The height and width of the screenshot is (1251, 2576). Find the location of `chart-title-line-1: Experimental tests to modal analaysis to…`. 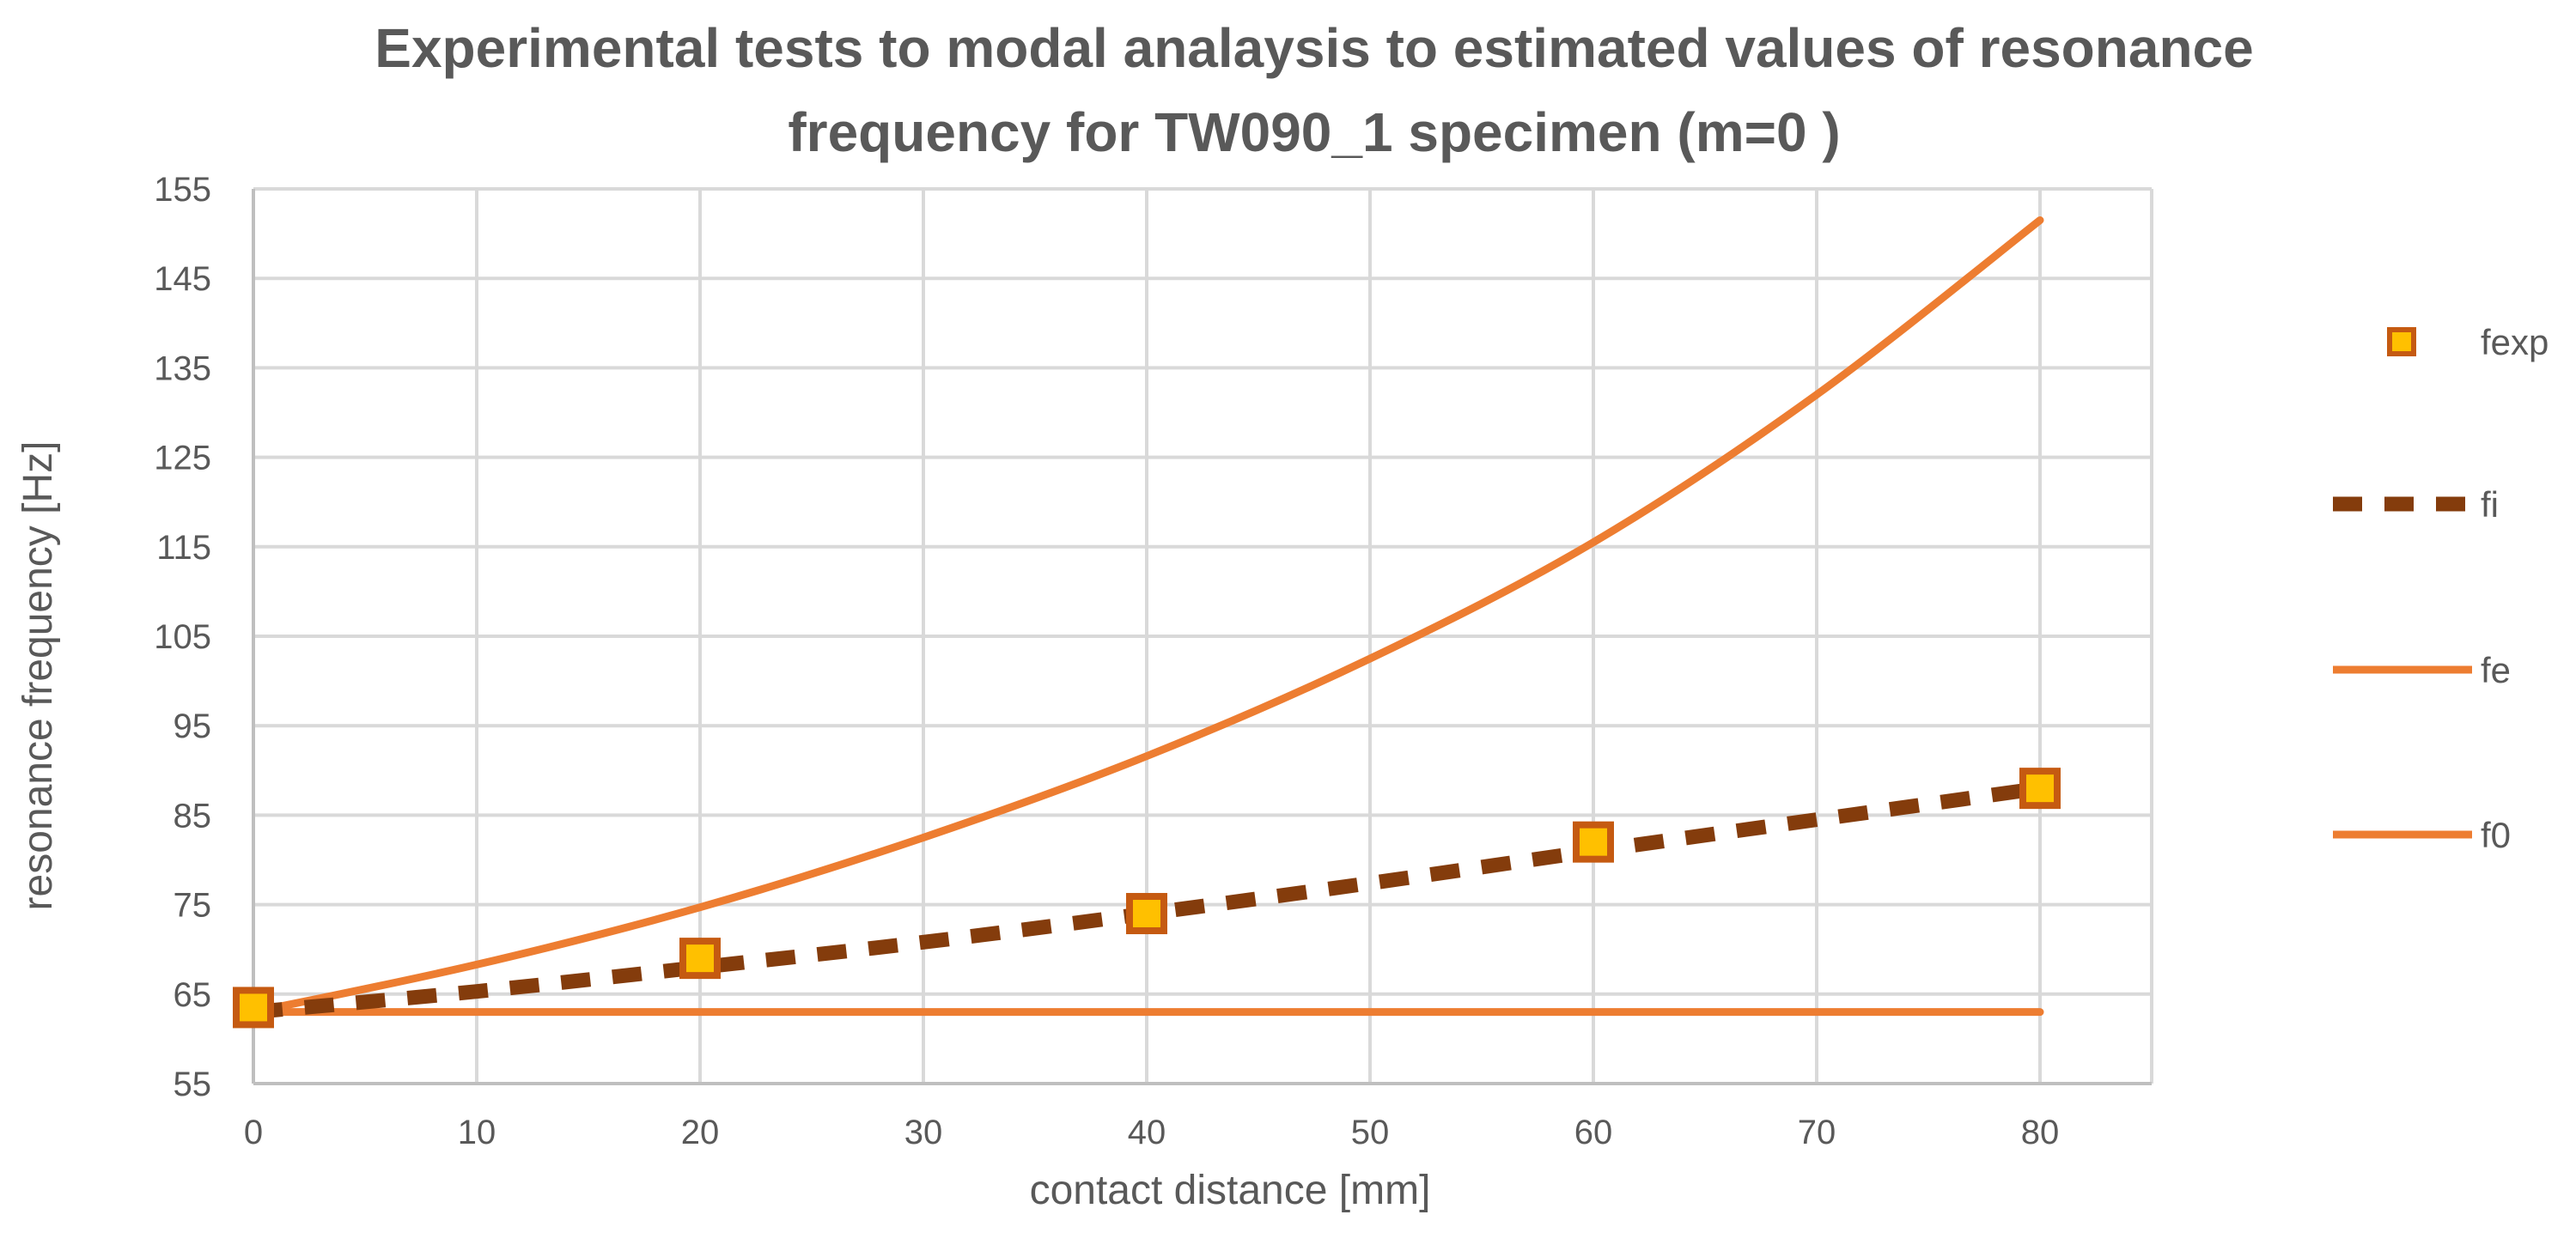

chart-title-line-1: Experimental tests to modal analaysis to… is located at coordinates (1314, 48).